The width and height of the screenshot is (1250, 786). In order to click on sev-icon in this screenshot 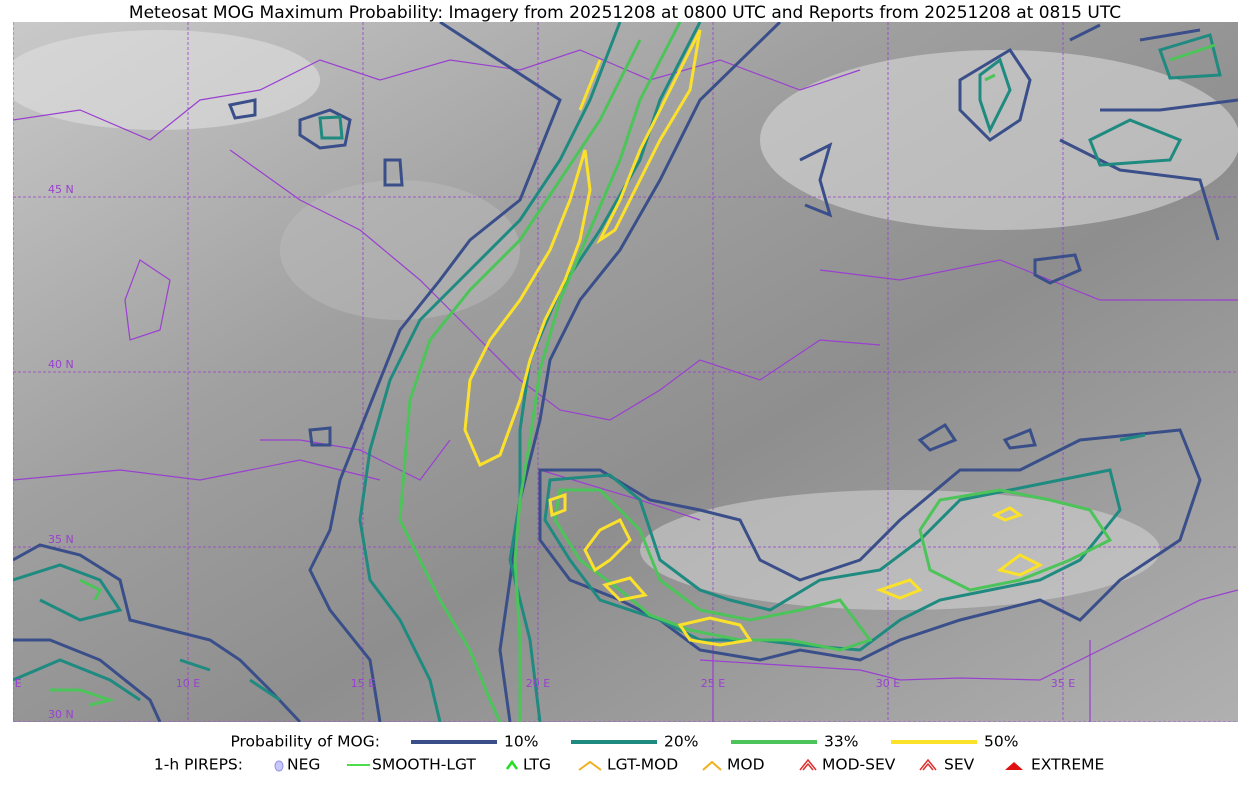, I will do `click(928, 764)`.